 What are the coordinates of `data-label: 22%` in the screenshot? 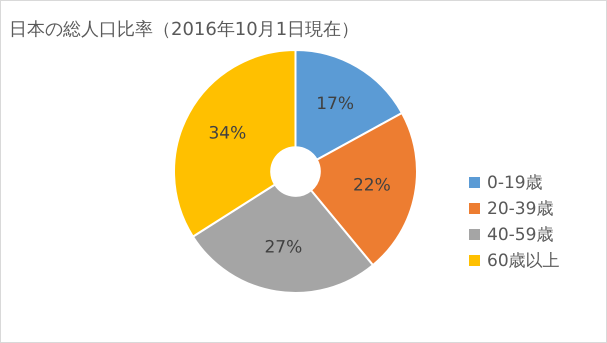 It's located at (371, 185).